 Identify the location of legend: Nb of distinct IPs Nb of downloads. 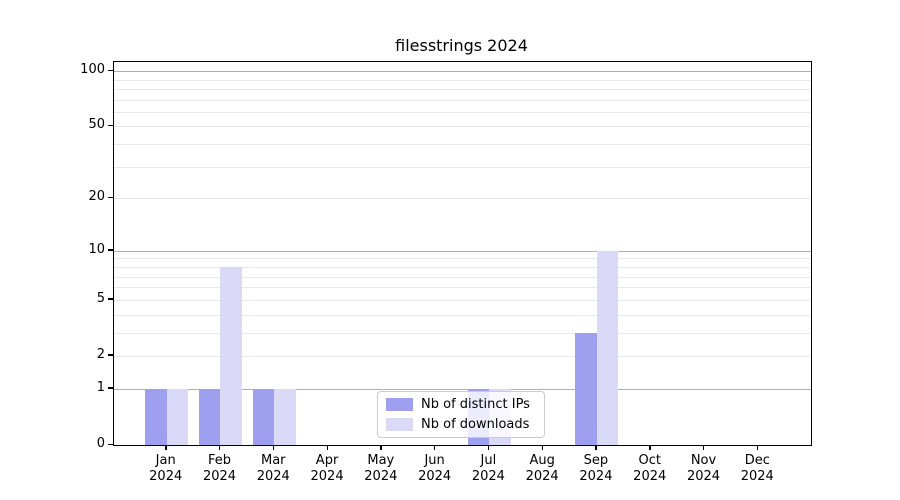
(461, 414).